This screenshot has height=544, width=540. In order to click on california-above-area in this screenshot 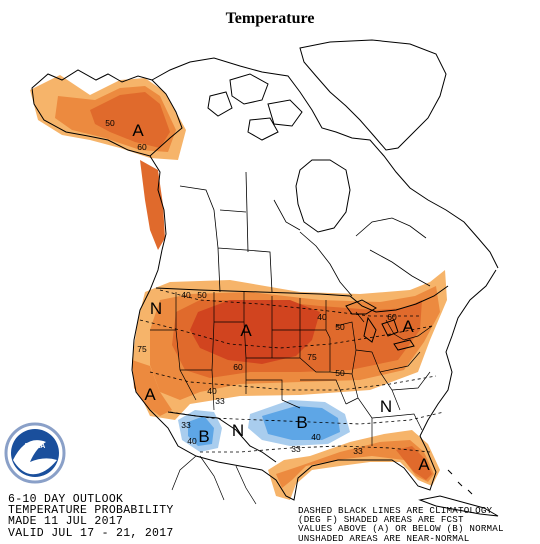, I will do `click(152, 388)`.